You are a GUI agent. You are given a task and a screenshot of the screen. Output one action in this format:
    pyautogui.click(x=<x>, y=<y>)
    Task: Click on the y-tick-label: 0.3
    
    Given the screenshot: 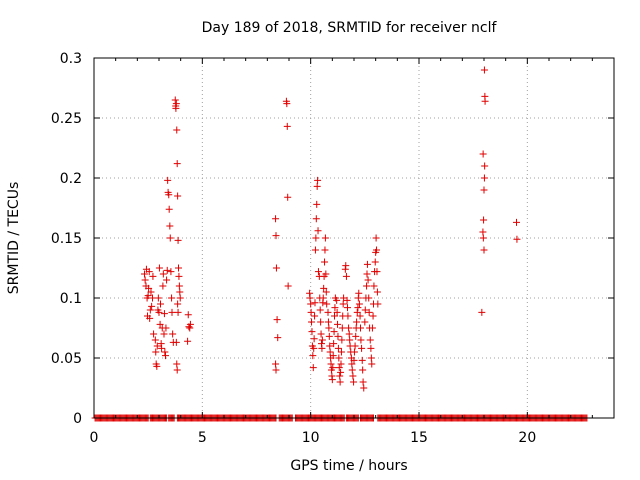 What is the action you would take?
    pyautogui.click(x=71, y=59)
    